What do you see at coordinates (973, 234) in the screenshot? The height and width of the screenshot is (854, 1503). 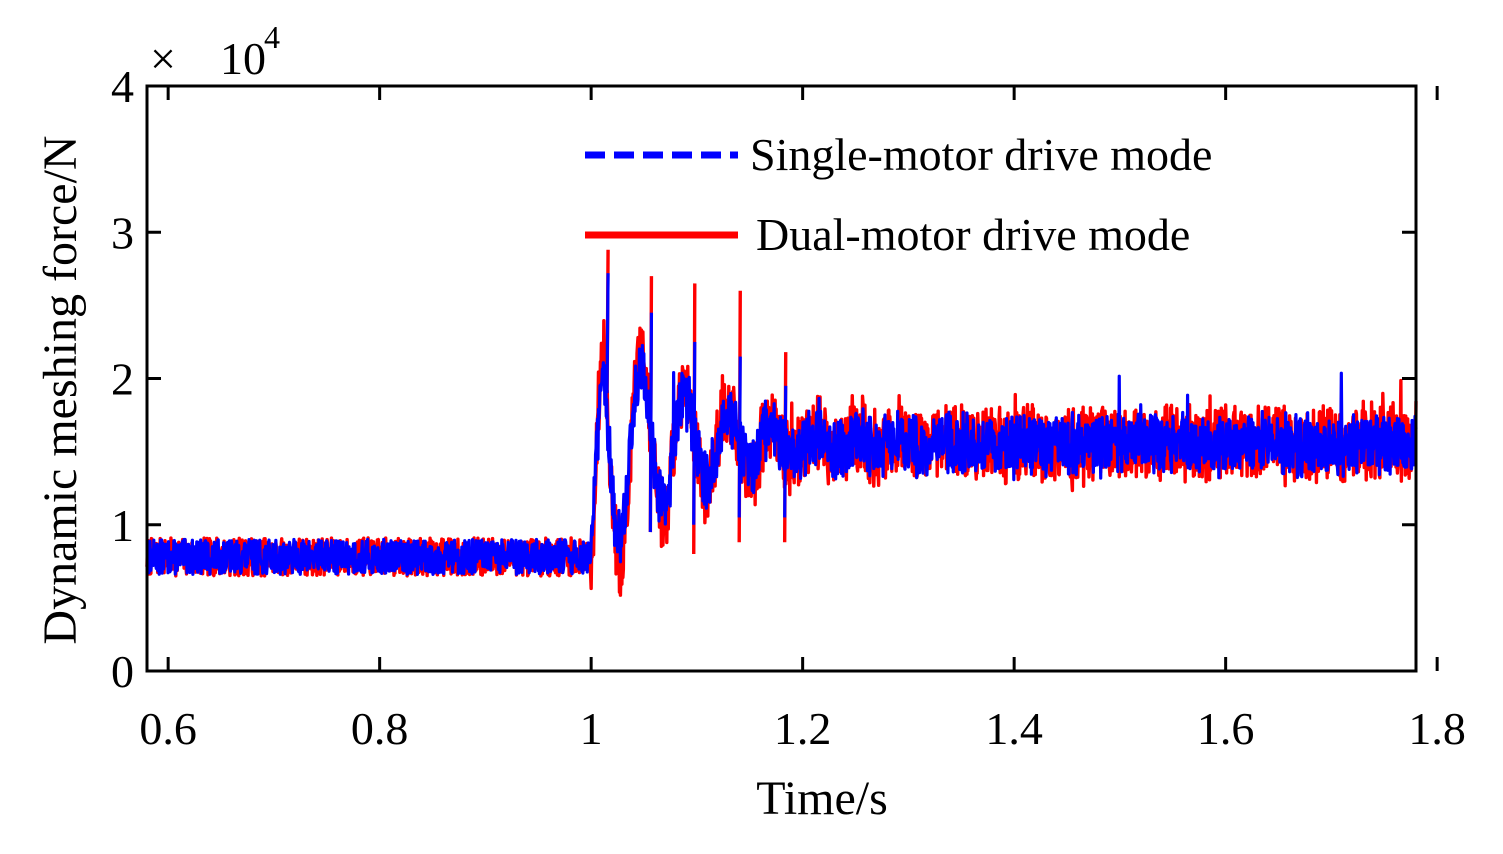 I see `legend-label-dual: Dual-motor drive mode` at bounding box center [973, 234].